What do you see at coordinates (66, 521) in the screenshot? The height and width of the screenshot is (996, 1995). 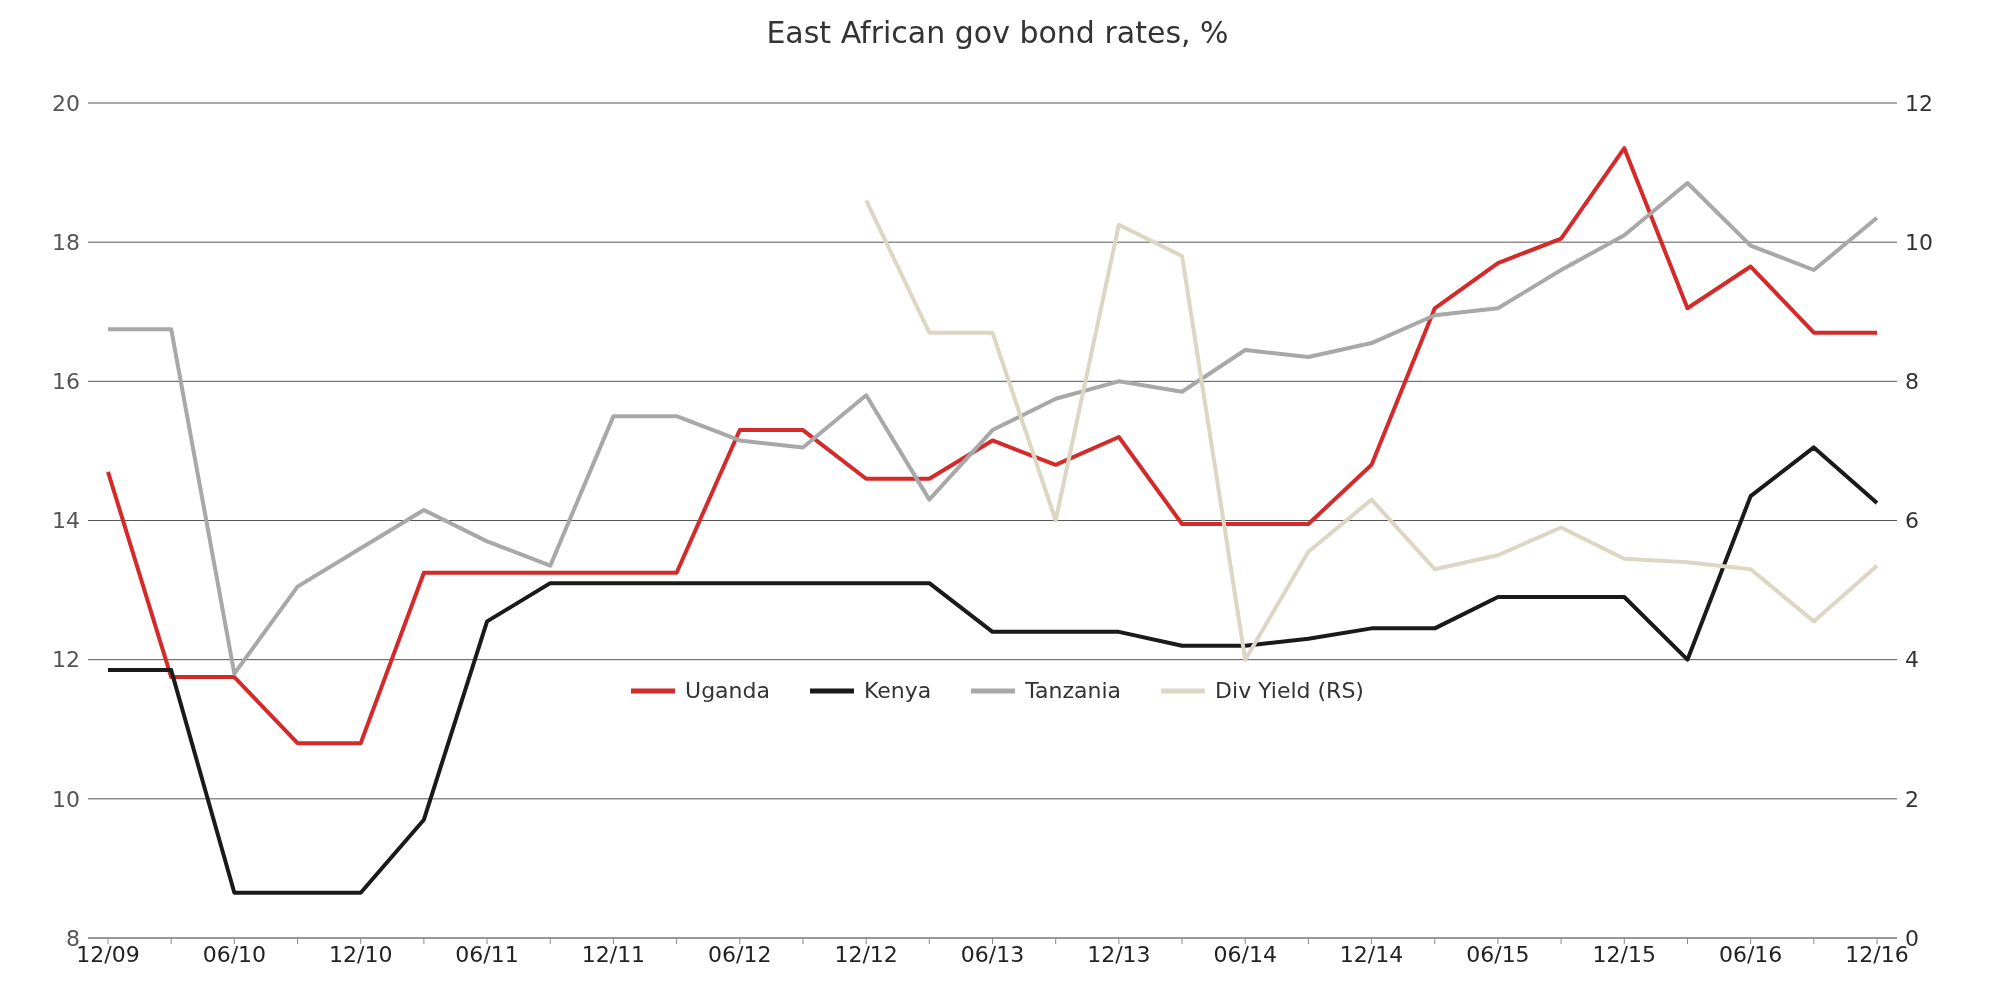 I see `y-tick-label: 14` at bounding box center [66, 521].